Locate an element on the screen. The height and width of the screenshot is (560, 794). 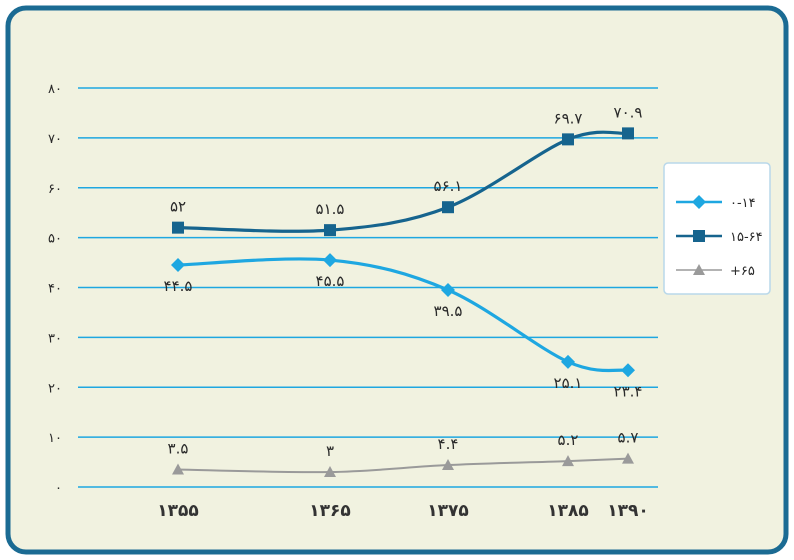
x-tick-label: ۱۳۶۵ is located at coordinates (330, 511).